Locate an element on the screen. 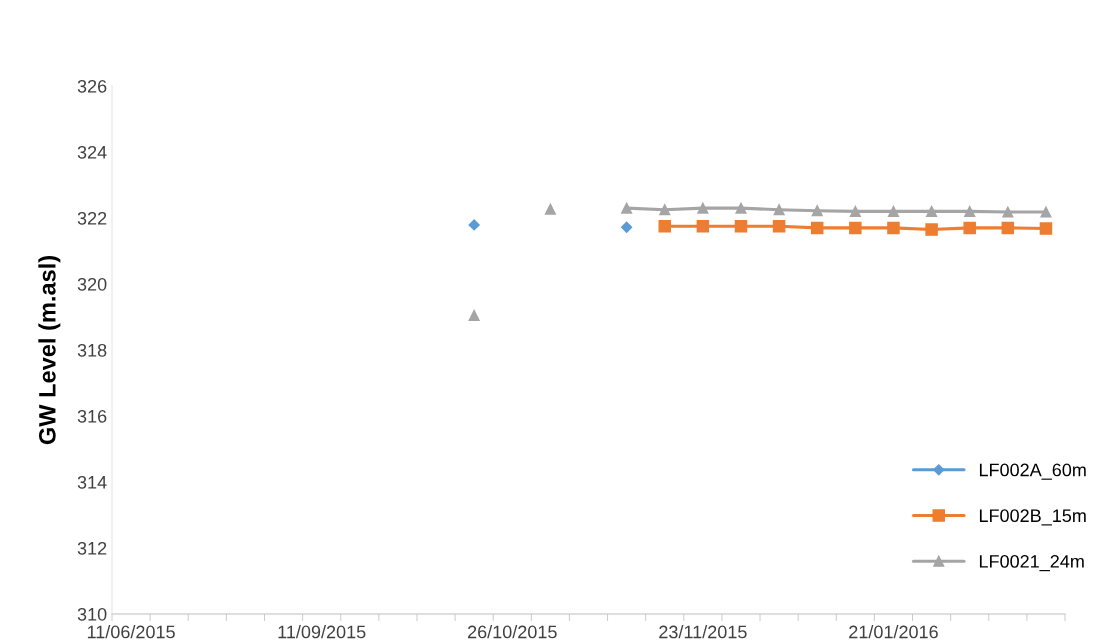 Image resolution: width=1109 pixels, height=640 pixels. y-tick-label: 318 is located at coordinates (92, 350).